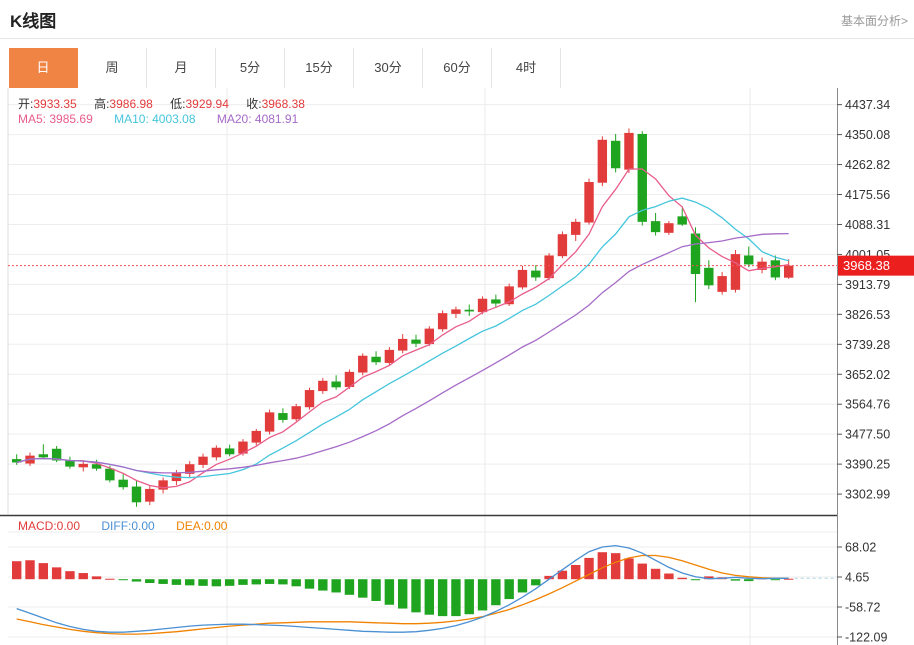 This screenshot has width=914, height=645. Describe the element at coordinates (867, 285) in the screenshot. I see `svg-text: 3913.79` at that location.